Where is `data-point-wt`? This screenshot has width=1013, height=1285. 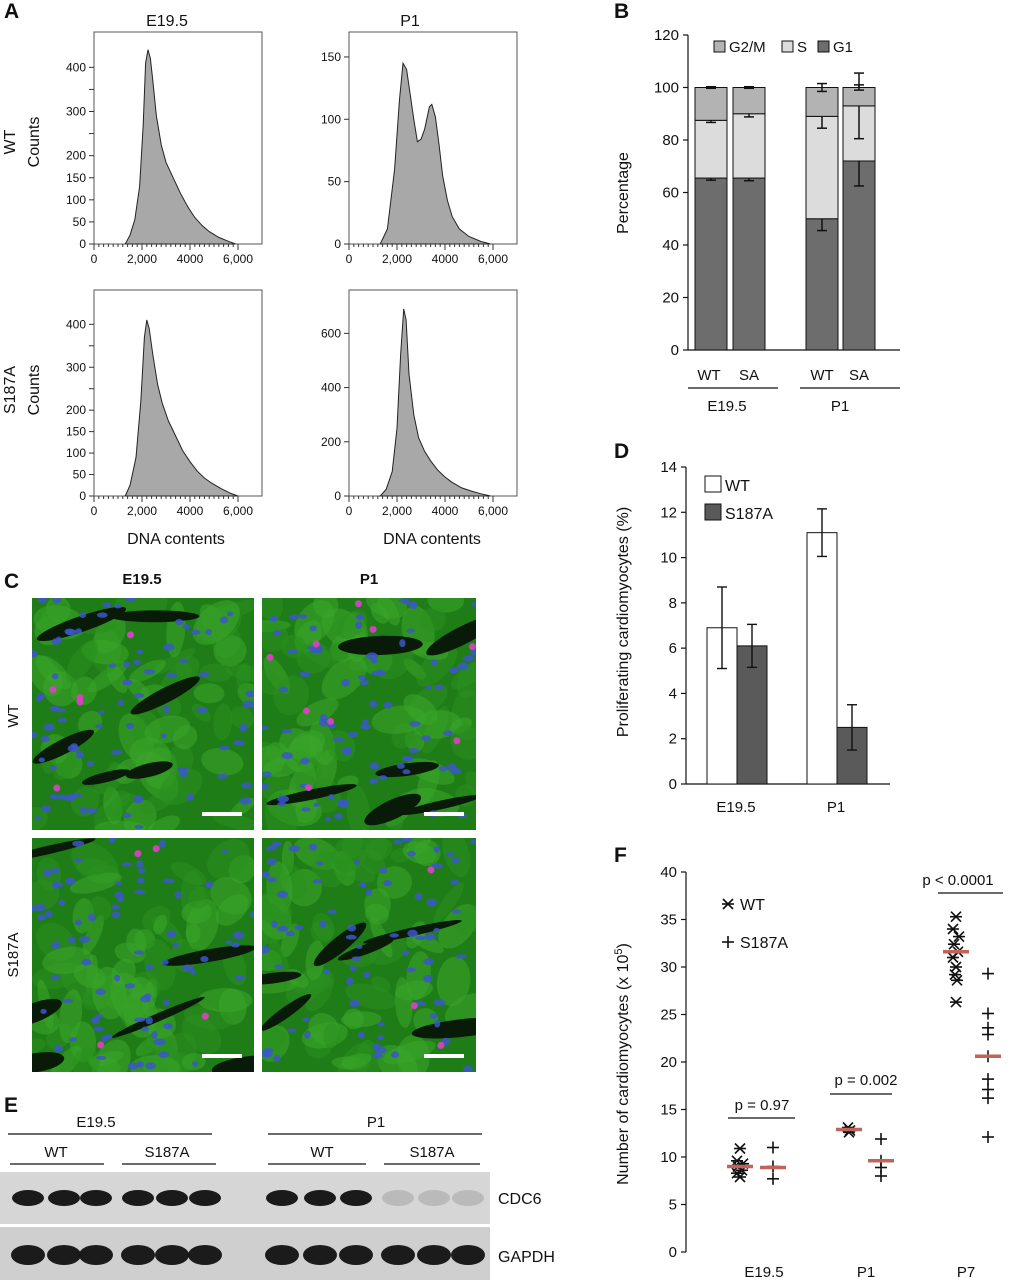 data-point-wt is located at coordinates (954, 944).